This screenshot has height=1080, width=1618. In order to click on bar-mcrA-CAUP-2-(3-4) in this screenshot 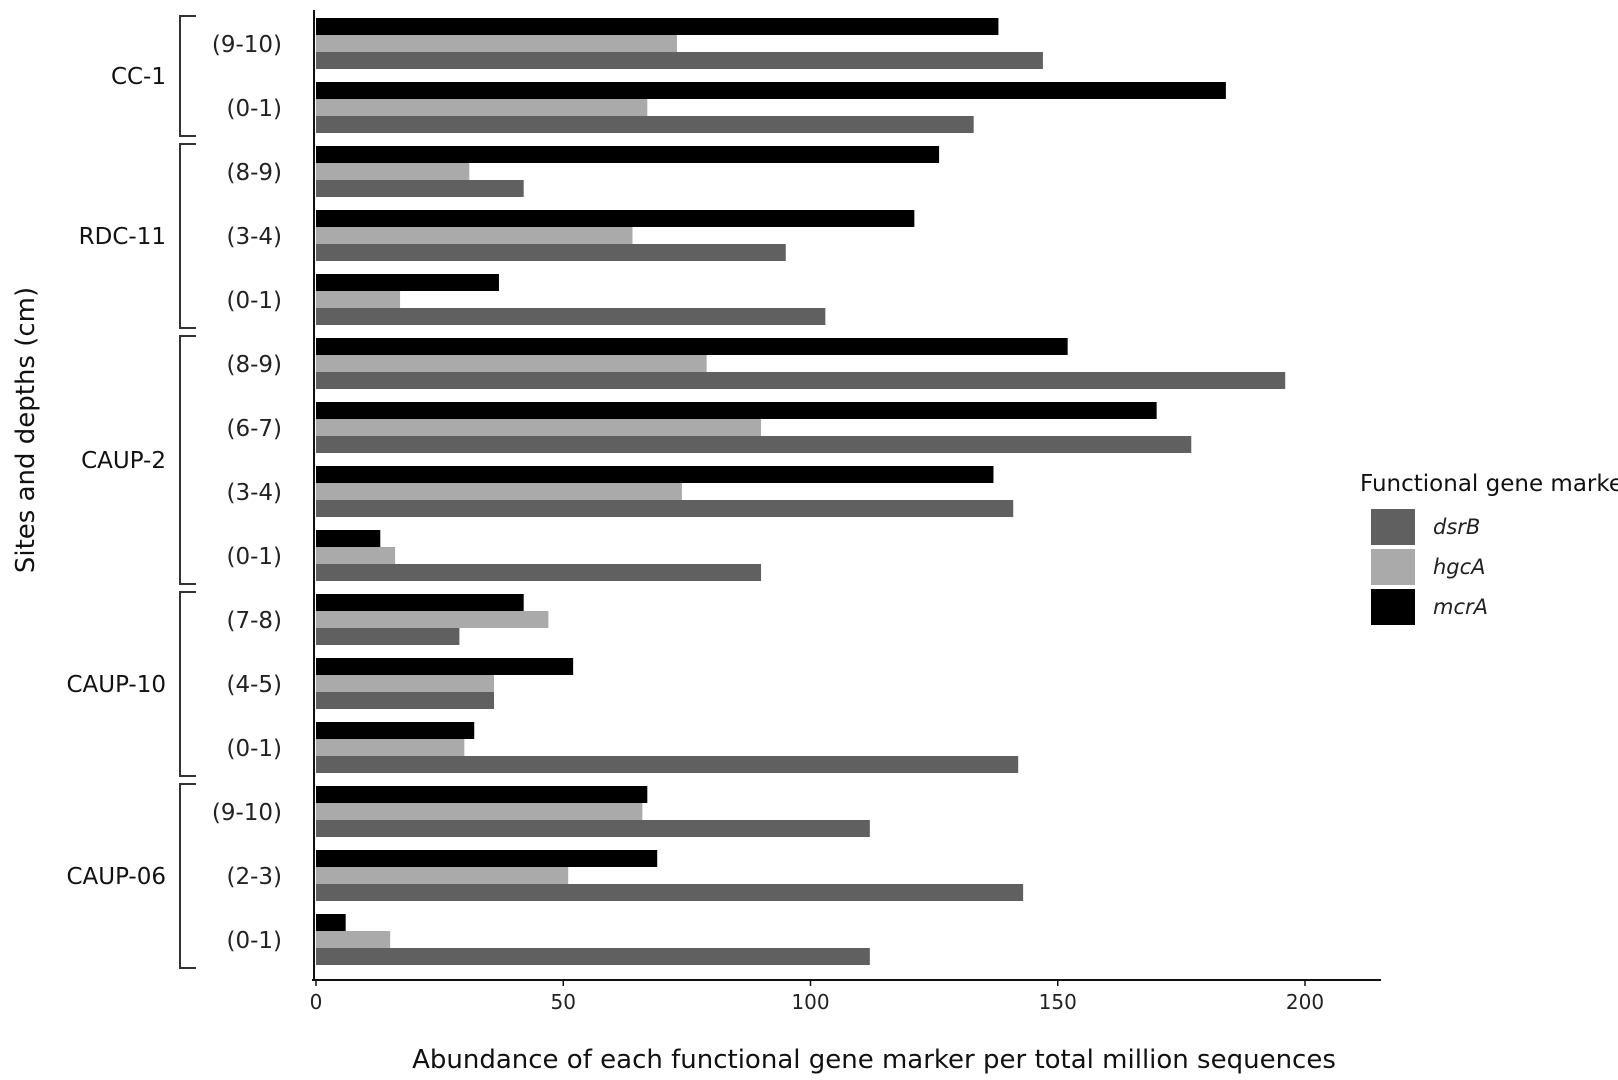, I will do `click(655, 474)`.